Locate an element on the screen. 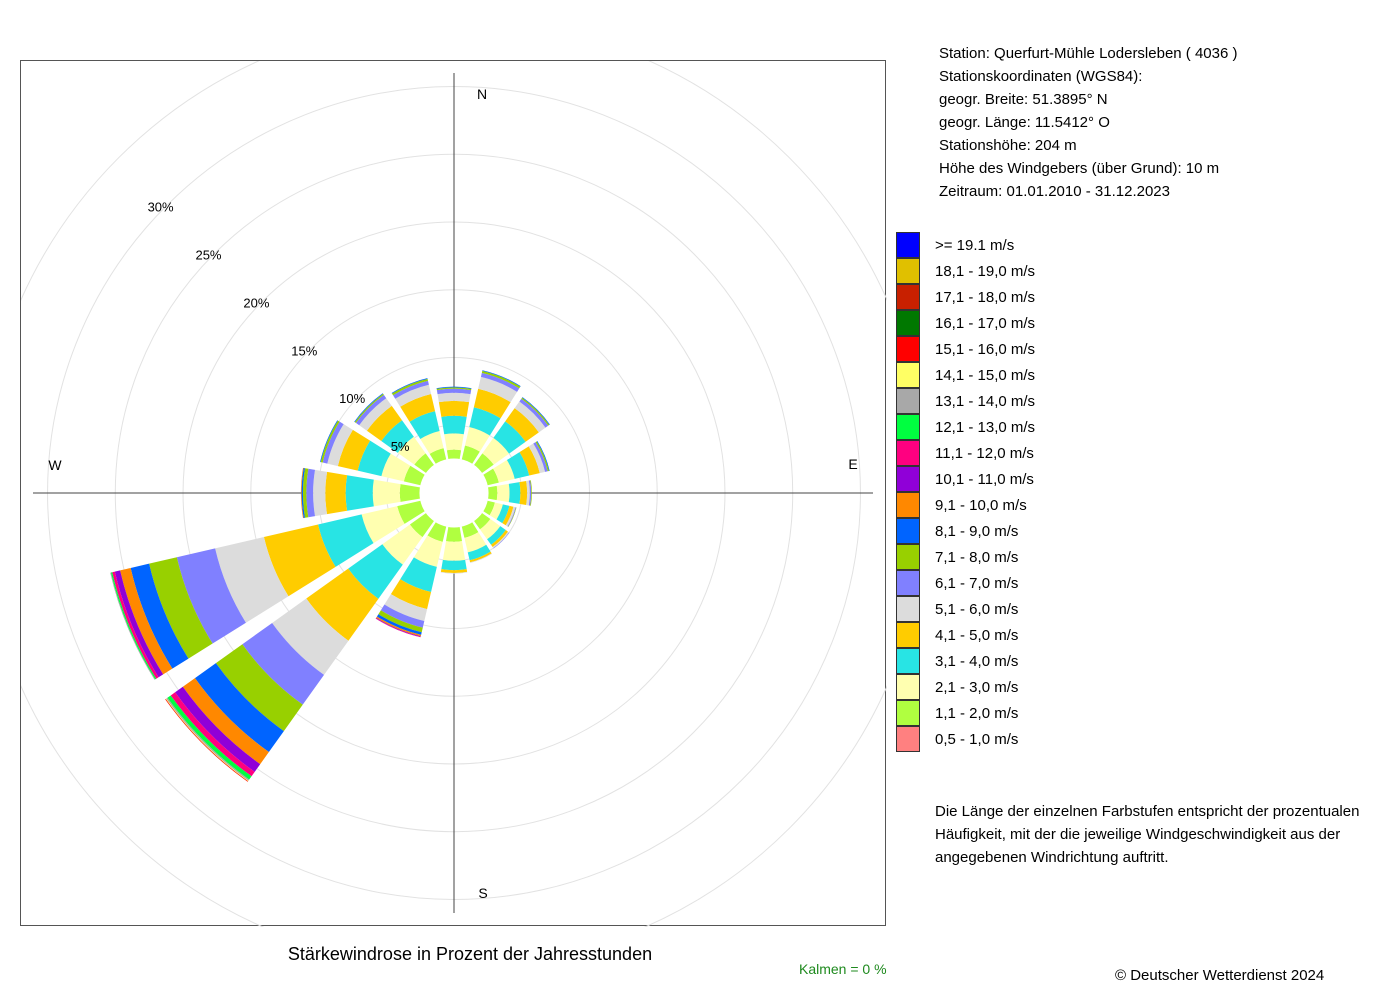 The width and height of the screenshot is (1400, 1000). legend-label: 17,1 - 18,0 m/s is located at coordinates (985, 297).